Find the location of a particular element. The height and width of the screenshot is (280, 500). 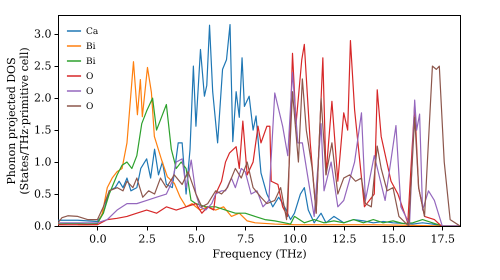

x-tick-label: 10.0 is located at coordinates (295, 239).